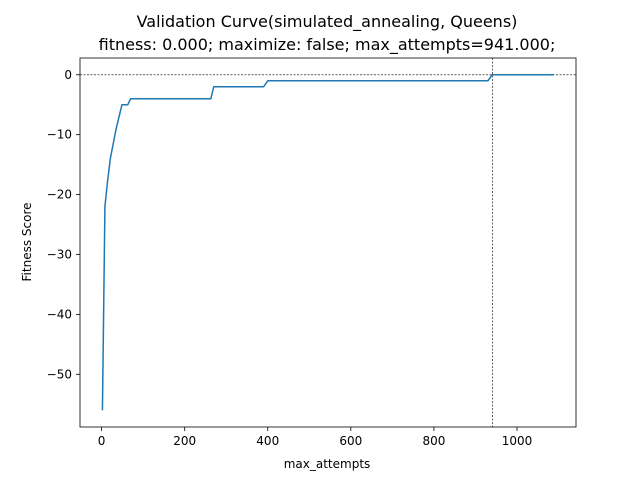 The image size is (640, 480). Describe the element at coordinates (102, 441) in the screenshot. I see `x-tick-label: 0` at that location.